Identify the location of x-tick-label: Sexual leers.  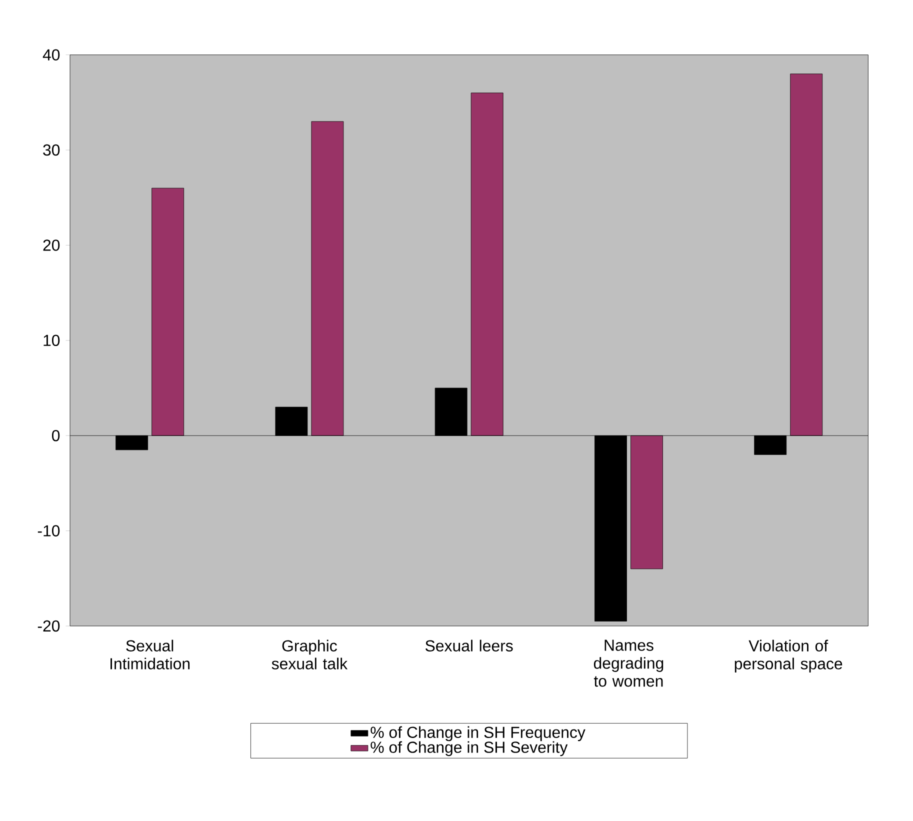
(469, 646).